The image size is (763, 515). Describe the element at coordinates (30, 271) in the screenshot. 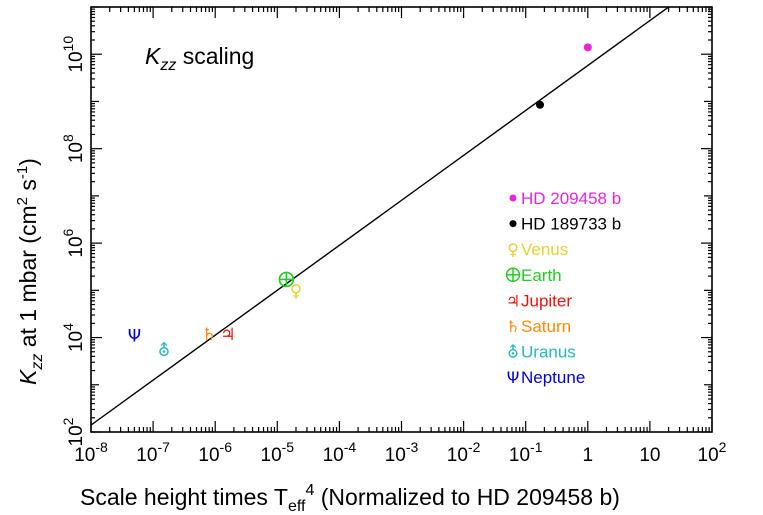

I see `y-axis-title: Kzz at 1 mbar (cm2 s-1)` at that location.